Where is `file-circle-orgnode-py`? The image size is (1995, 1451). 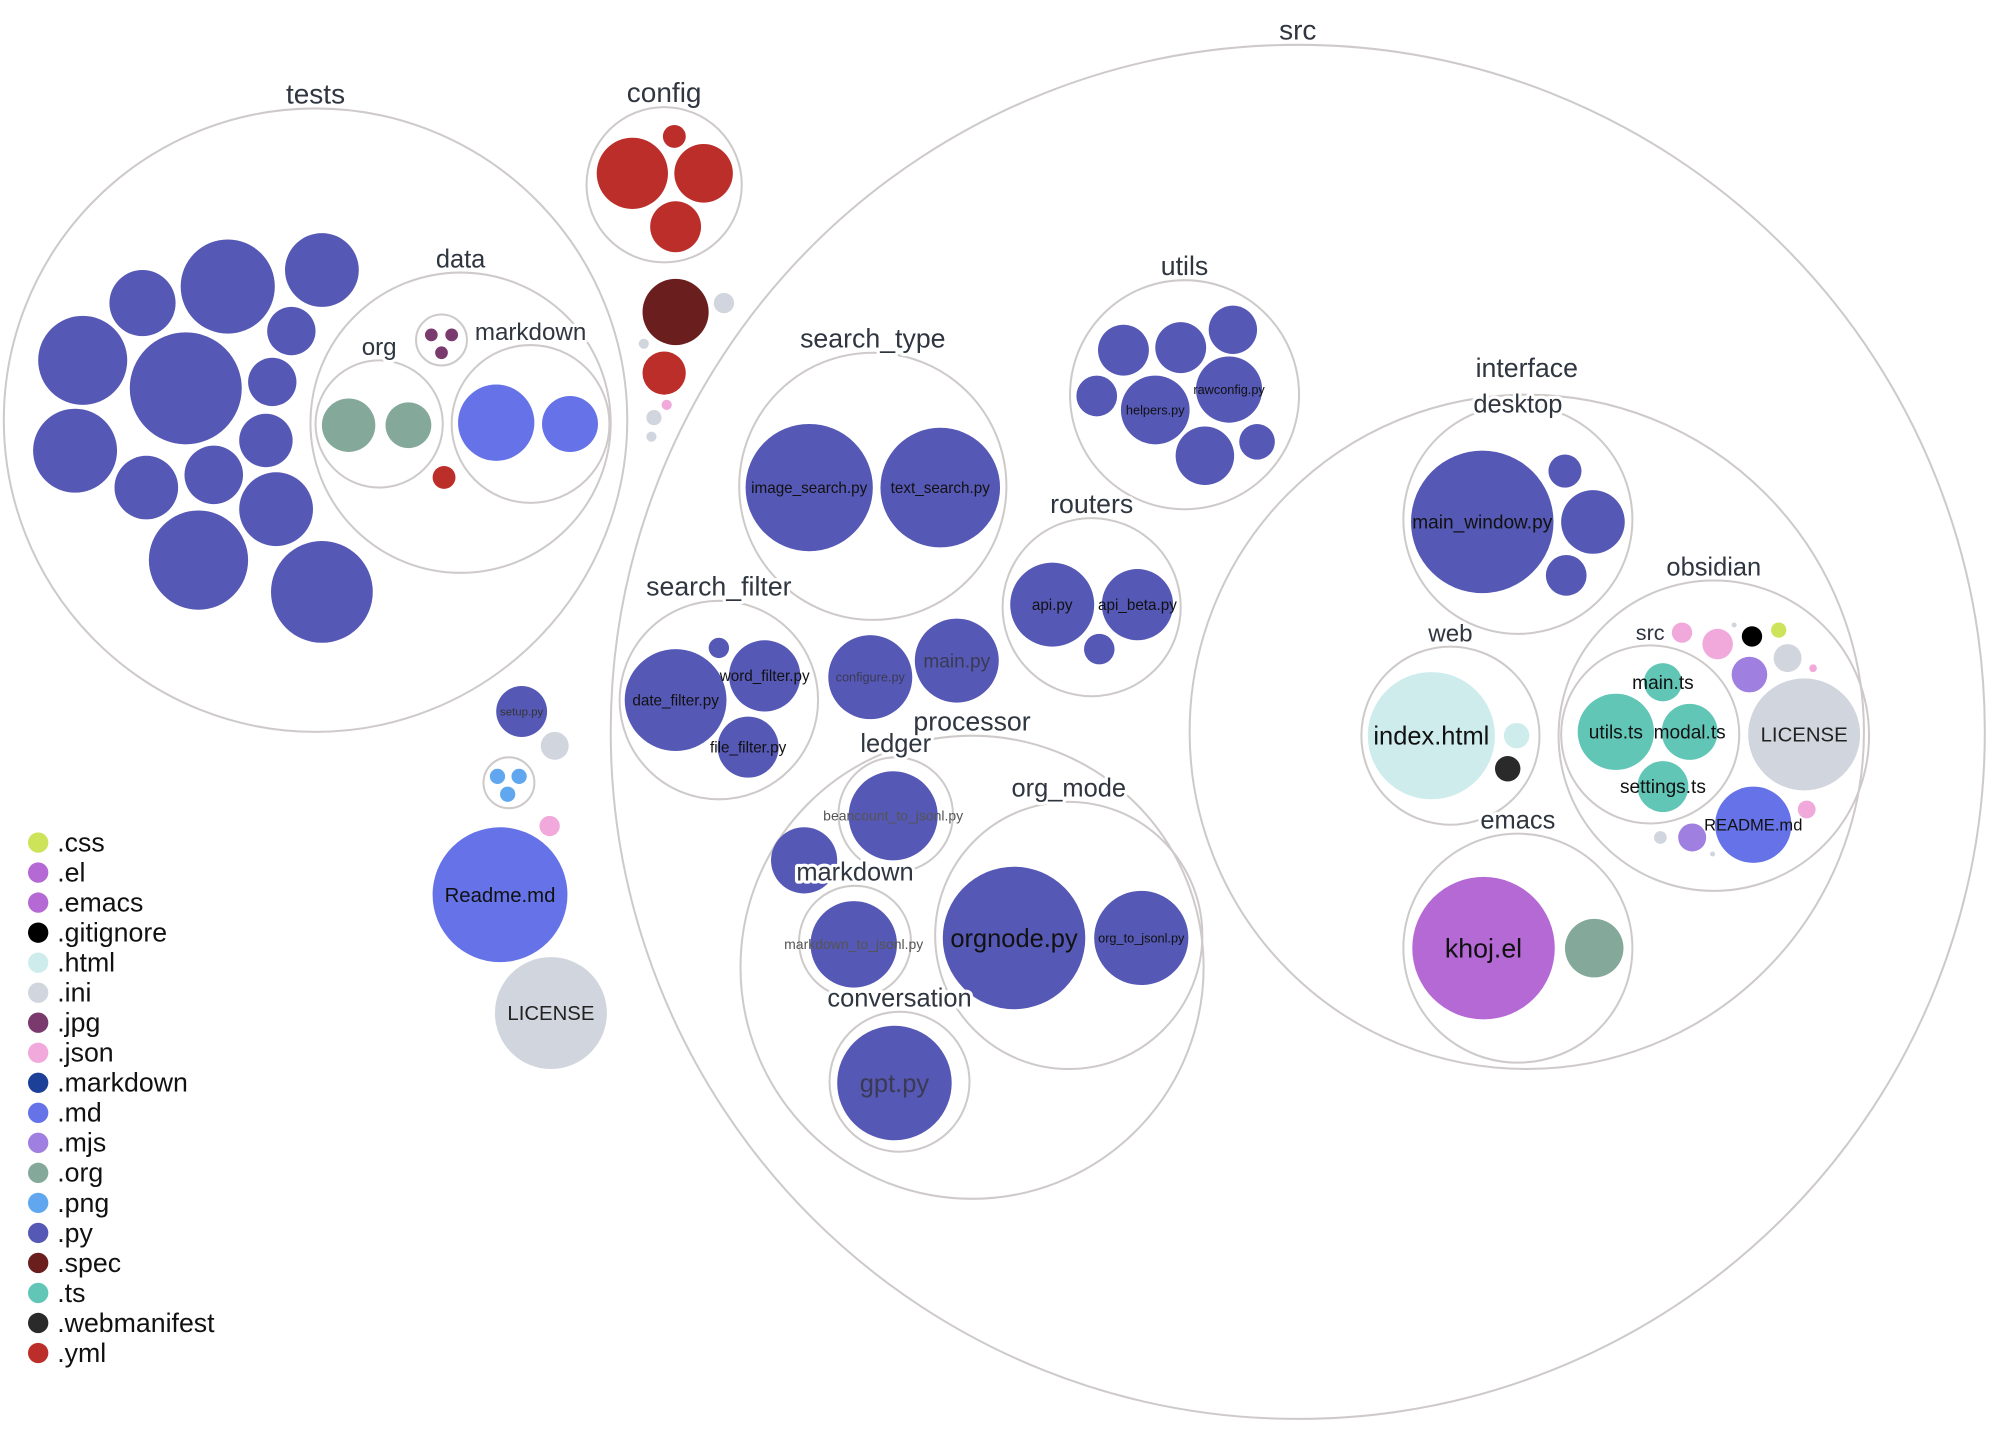 file-circle-orgnode-py is located at coordinates (1014, 938).